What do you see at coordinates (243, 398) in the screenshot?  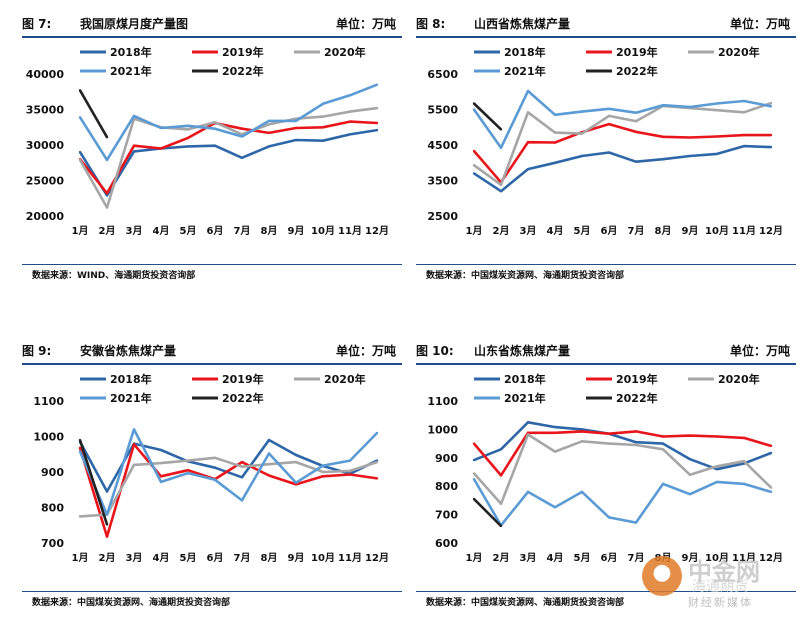 I see `legend-label: 2022年` at bounding box center [243, 398].